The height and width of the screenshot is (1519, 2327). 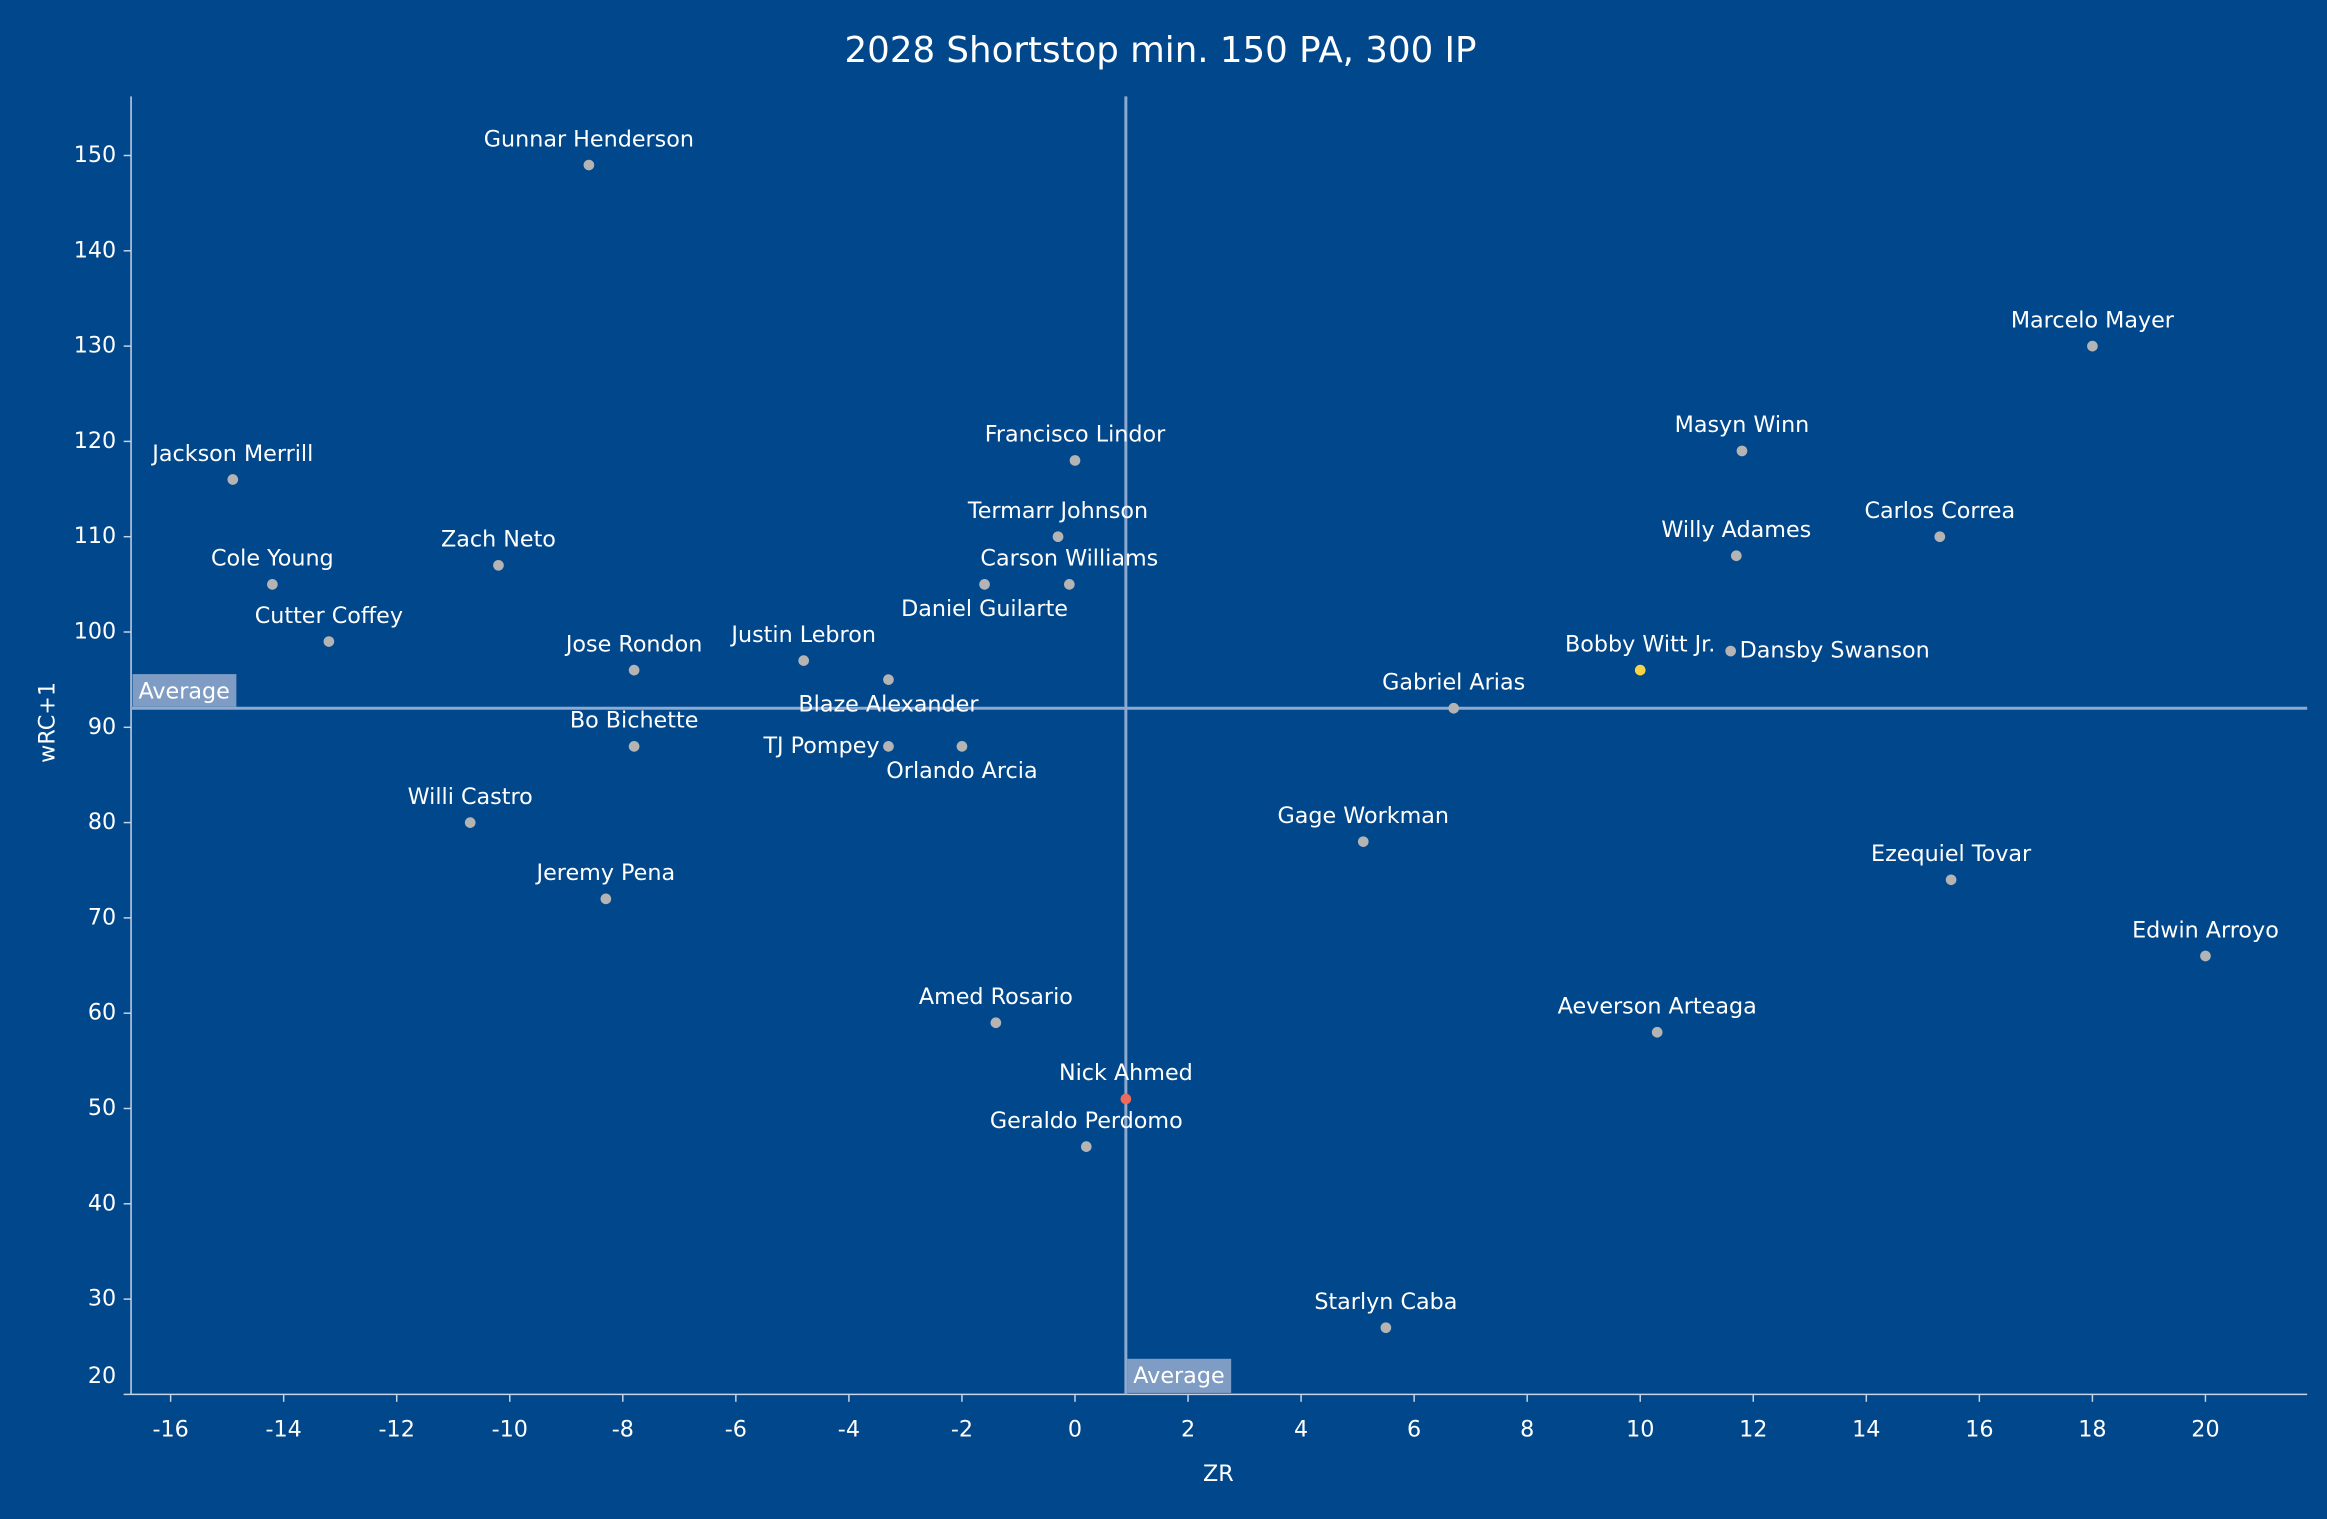 I want to click on point-label: Cole Young, so click(x=272, y=559).